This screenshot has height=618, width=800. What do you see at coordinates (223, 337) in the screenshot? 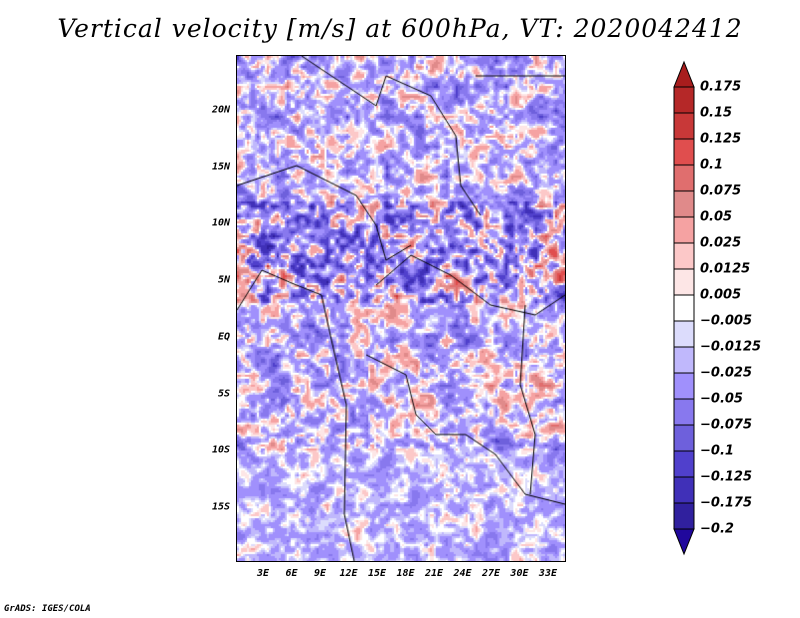
I see `lat-label: EQ` at bounding box center [223, 337].